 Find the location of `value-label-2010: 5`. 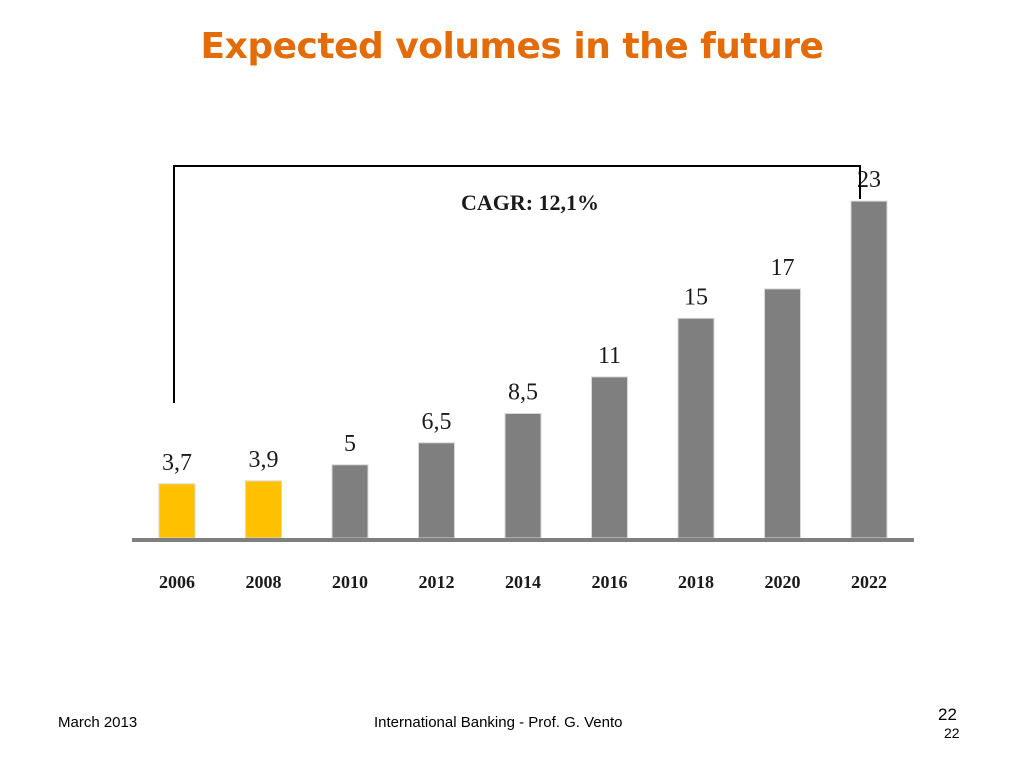

value-label-2010: 5 is located at coordinates (350, 444).